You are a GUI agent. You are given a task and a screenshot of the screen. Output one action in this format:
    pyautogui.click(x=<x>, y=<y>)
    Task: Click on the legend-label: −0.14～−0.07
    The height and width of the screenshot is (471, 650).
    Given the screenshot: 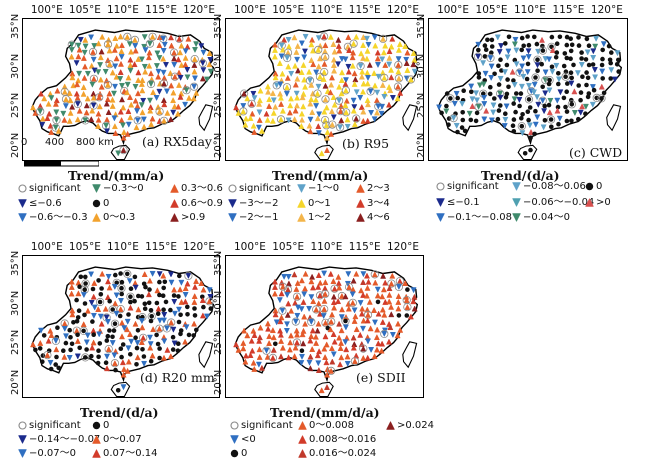 What is the action you would take?
    pyautogui.click(x=65, y=439)
    